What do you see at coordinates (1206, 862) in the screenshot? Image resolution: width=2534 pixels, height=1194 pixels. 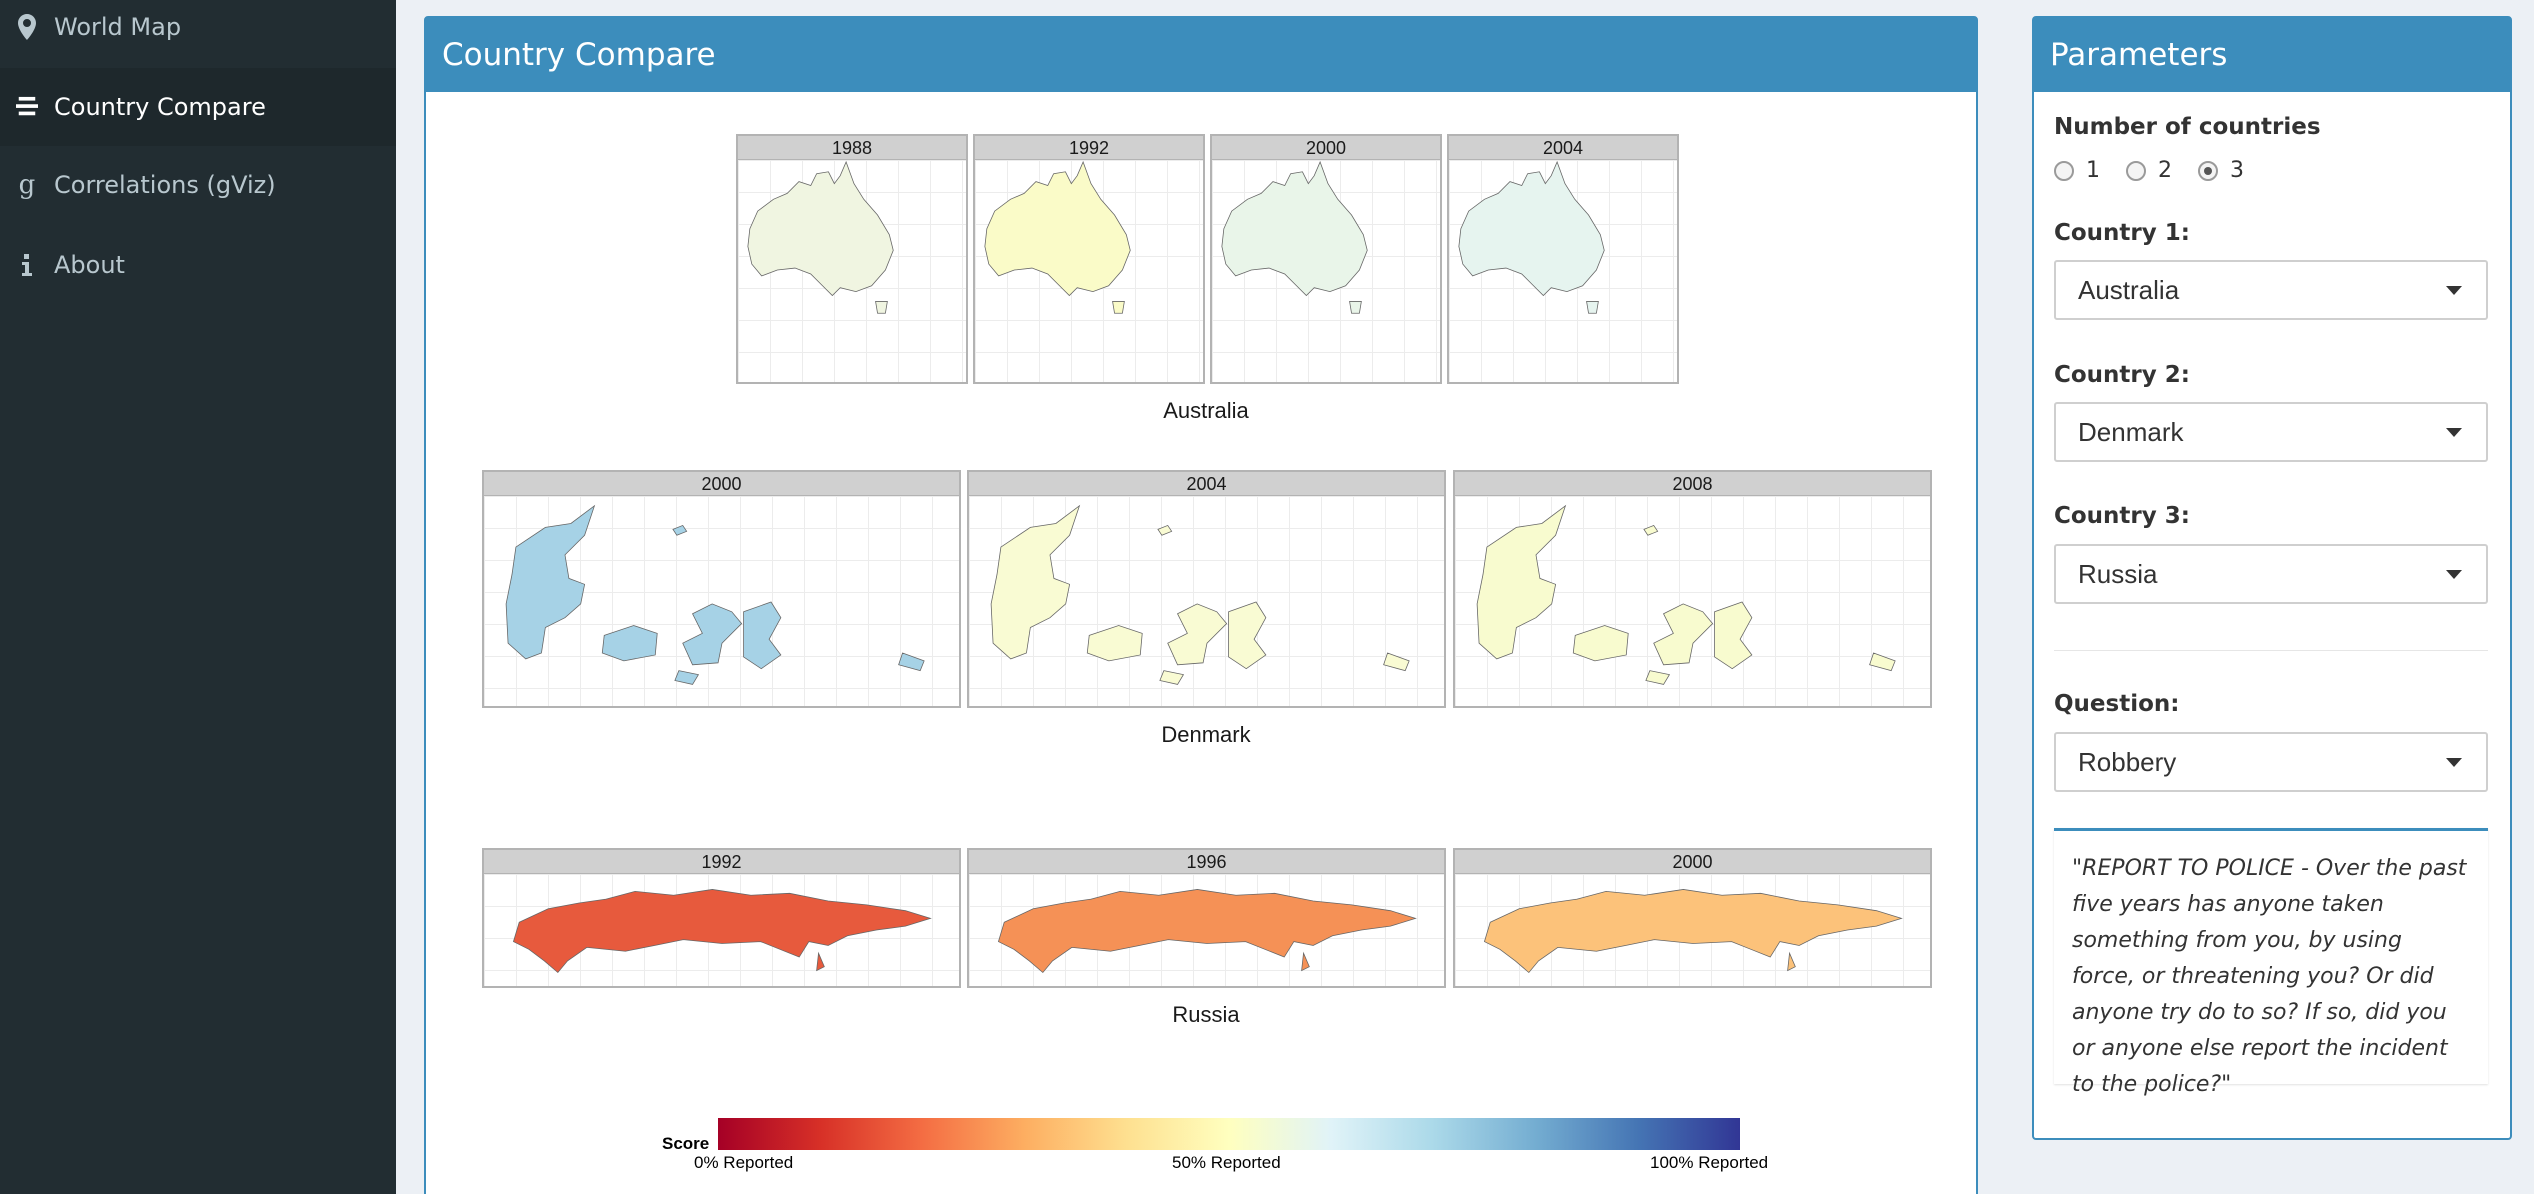 I see `facet-year-label: 1996` at bounding box center [1206, 862].